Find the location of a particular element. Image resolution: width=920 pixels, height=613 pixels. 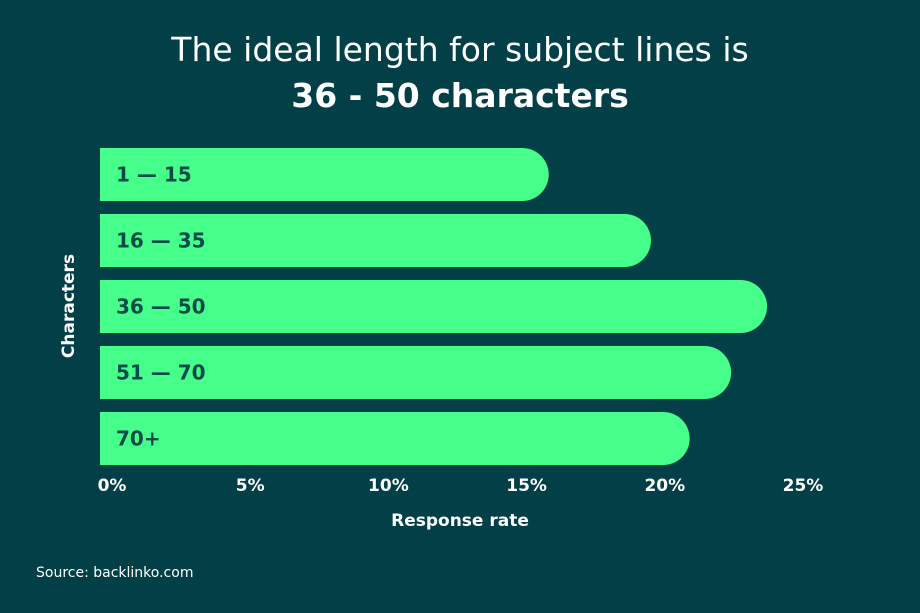

bar-label: 51 — 70 is located at coordinates (161, 373).